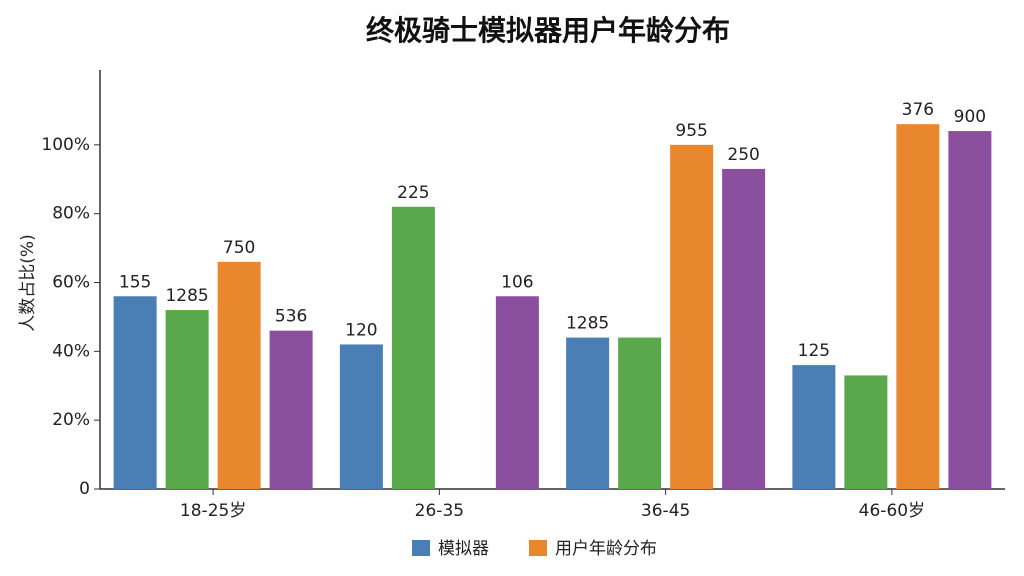 This screenshot has width=1024, height=576. I want to click on y-tick-label: 40%, so click(71, 351).